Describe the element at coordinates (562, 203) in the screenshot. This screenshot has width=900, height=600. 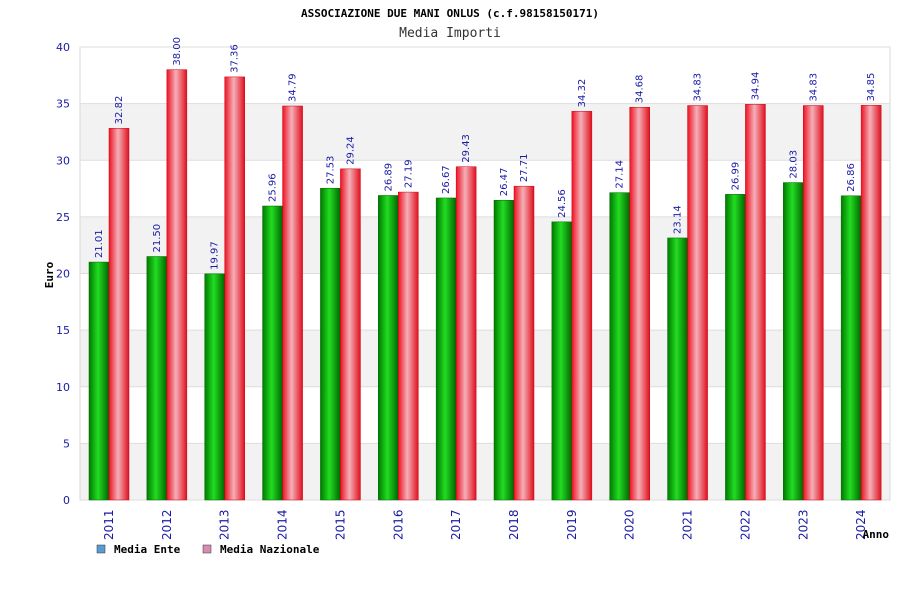
I see `data-label: 24.56` at that location.